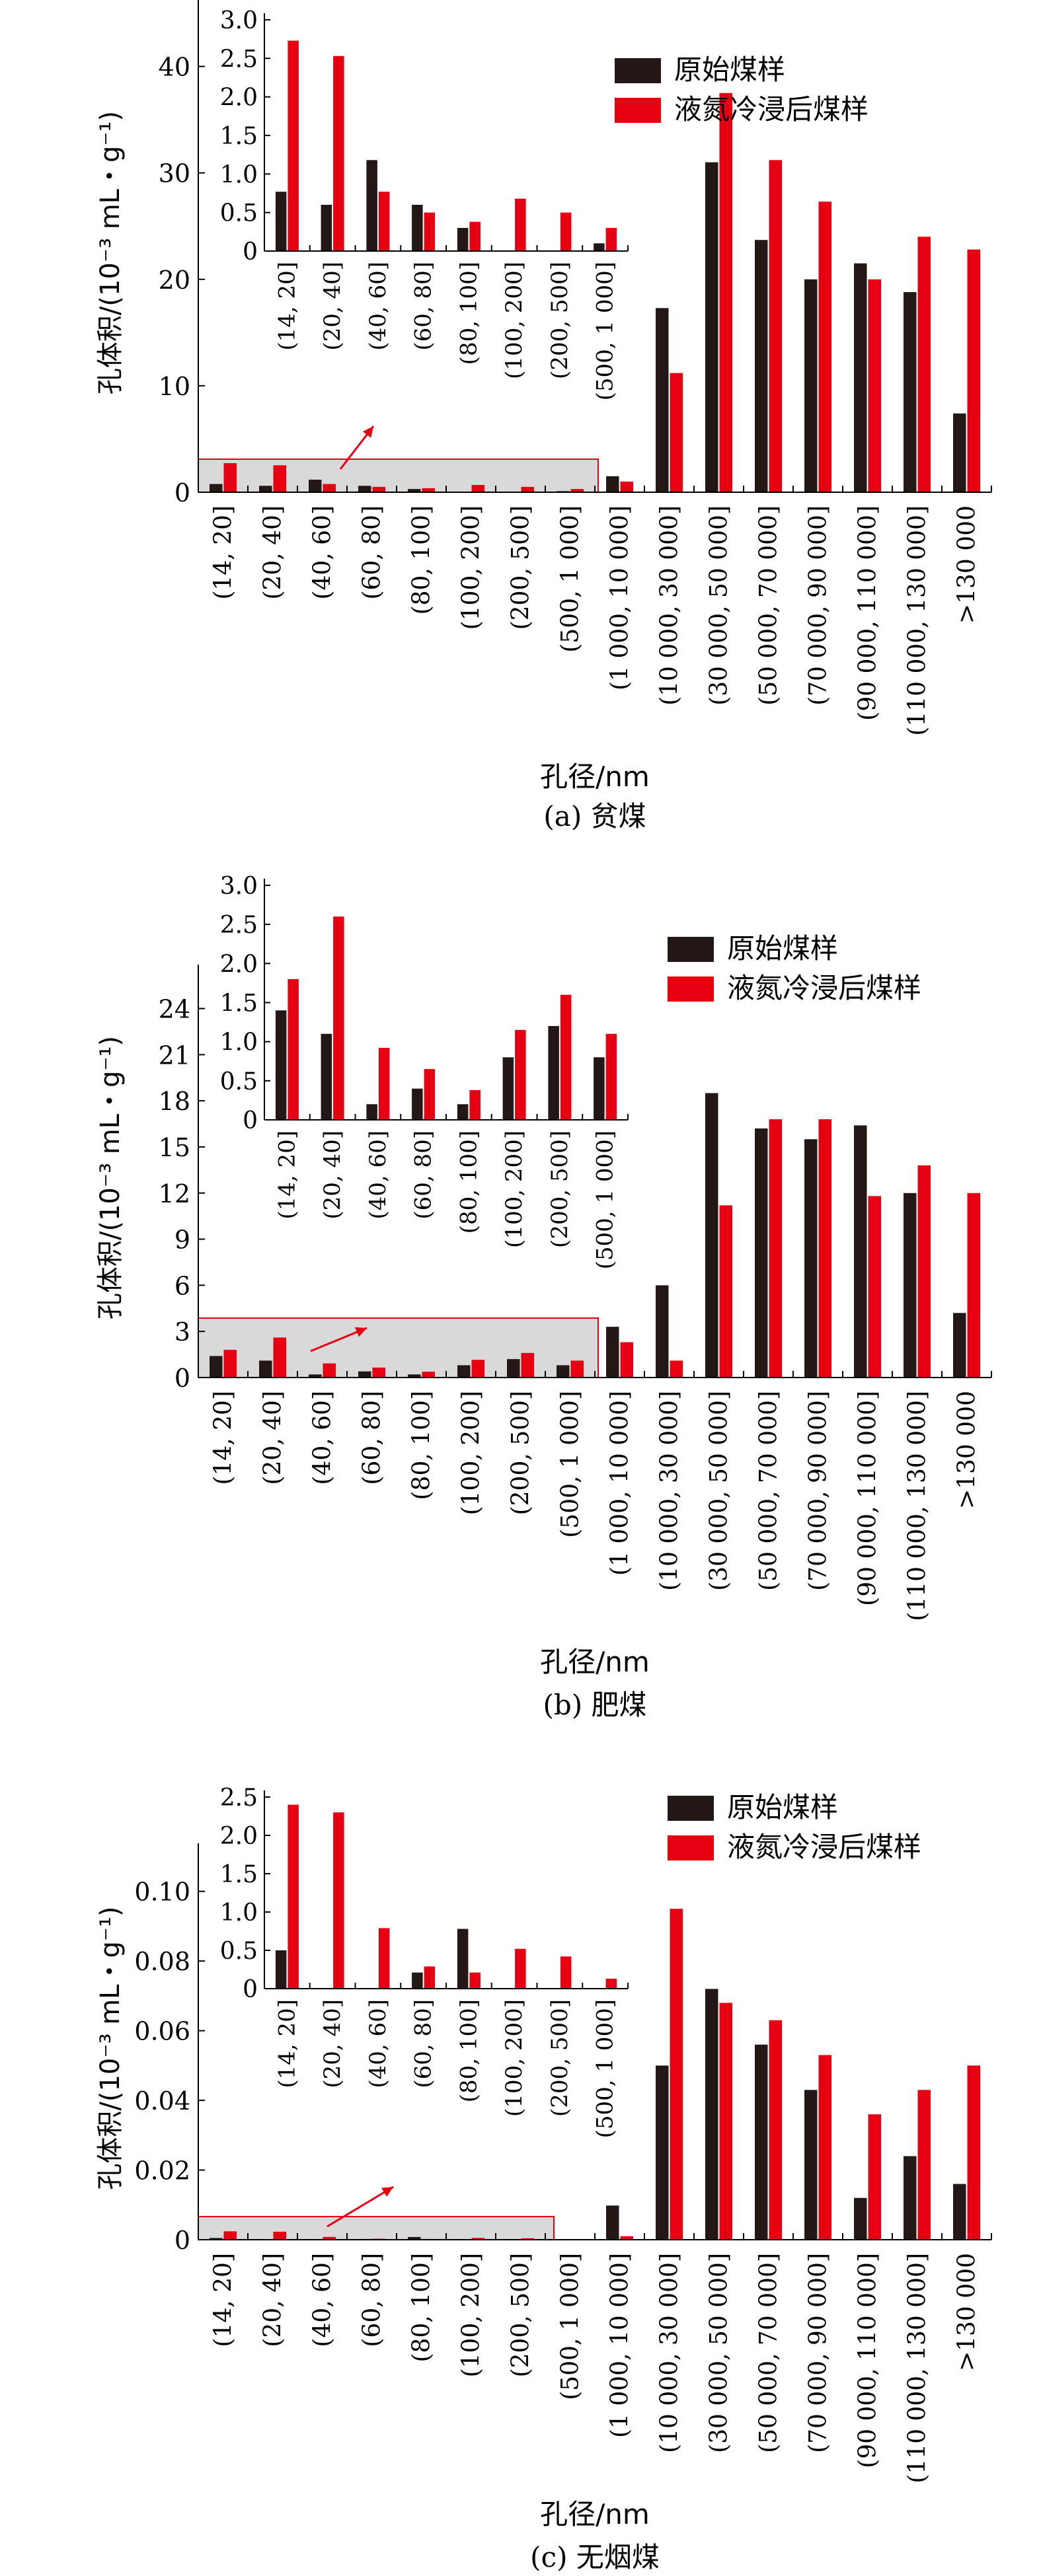 The image size is (1041, 2576). Describe the element at coordinates (514, 2058) in the screenshot. I see `inset-x-tick-label: (100, 200]` at that location.